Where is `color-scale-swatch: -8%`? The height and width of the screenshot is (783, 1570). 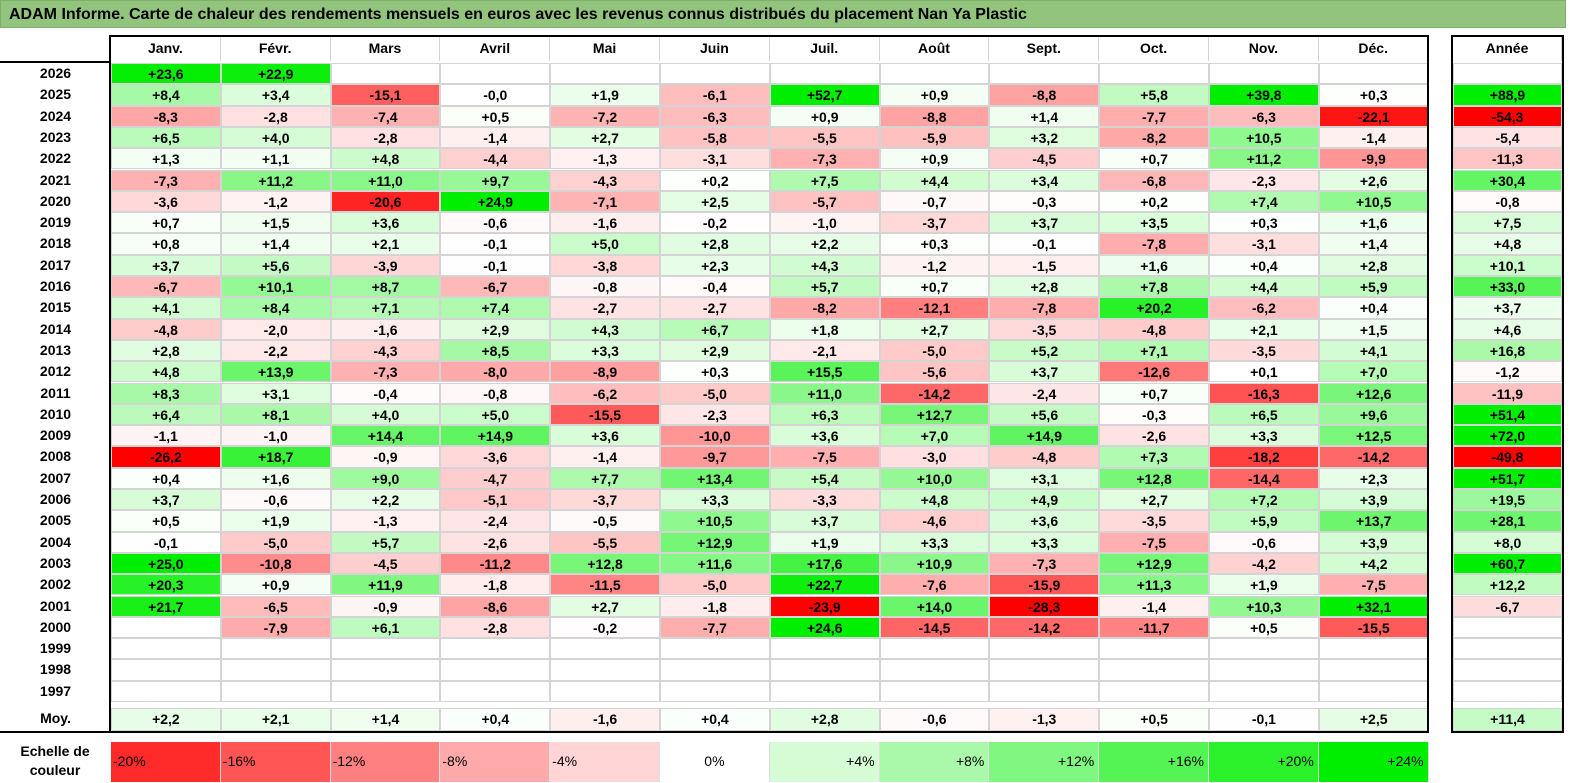 color-scale-swatch: -8% is located at coordinates (495, 762).